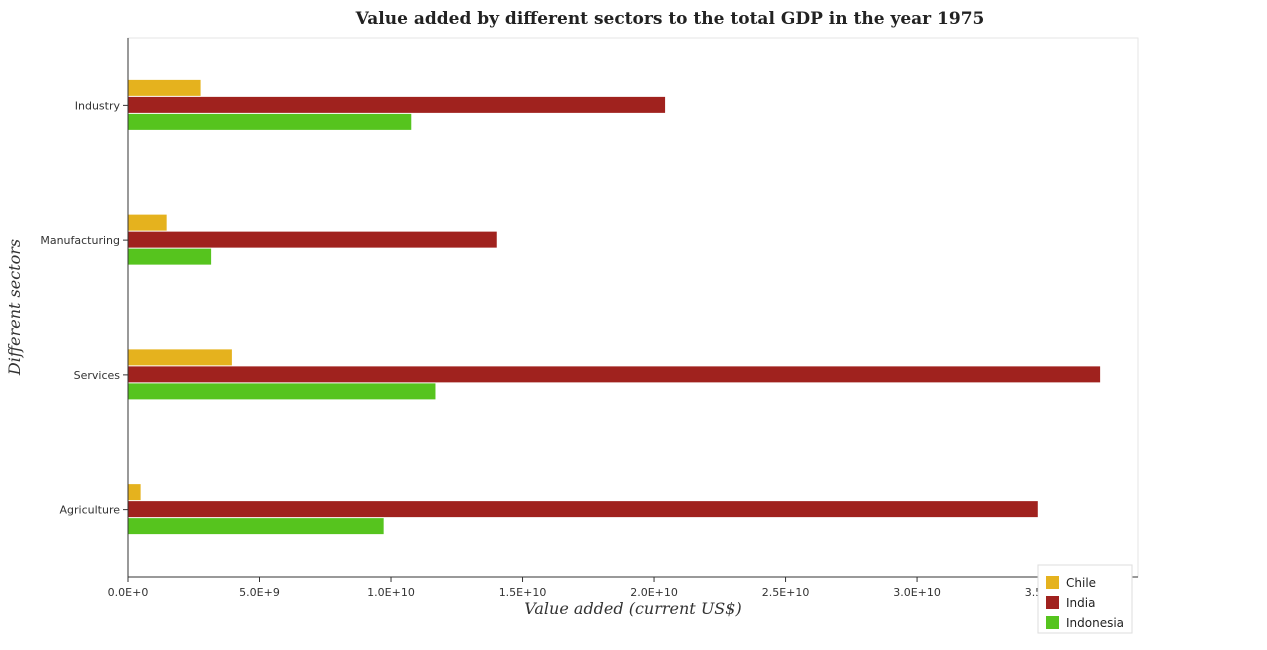  I want to click on bar-industry-indonesia, so click(269, 122).